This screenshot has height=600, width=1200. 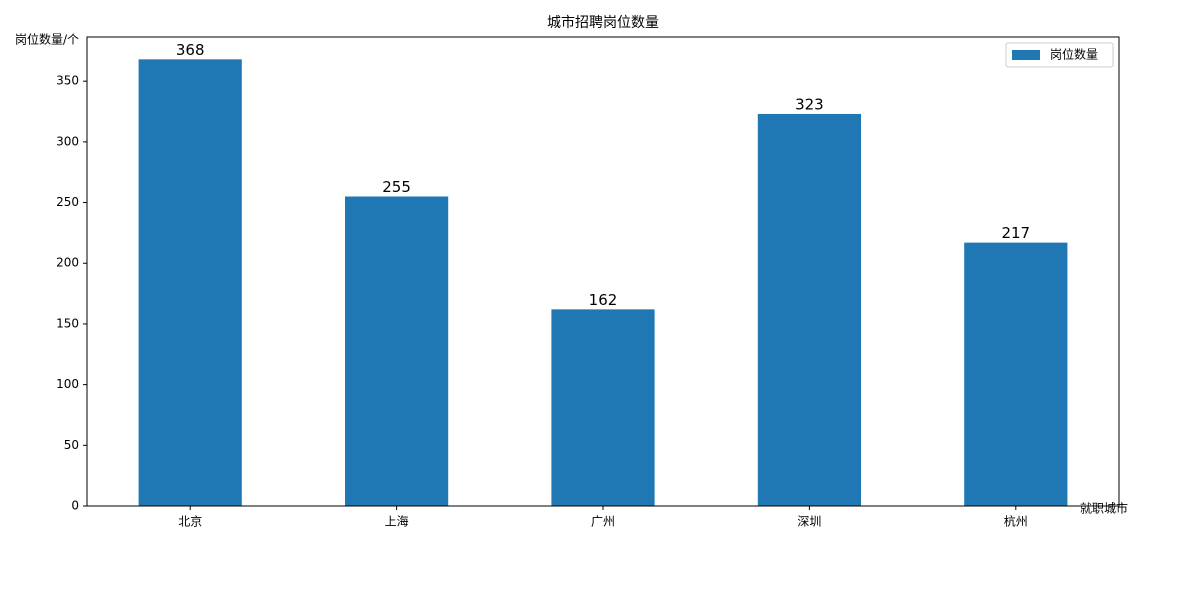 I want to click on legend-box, so click(x=1059, y=55).